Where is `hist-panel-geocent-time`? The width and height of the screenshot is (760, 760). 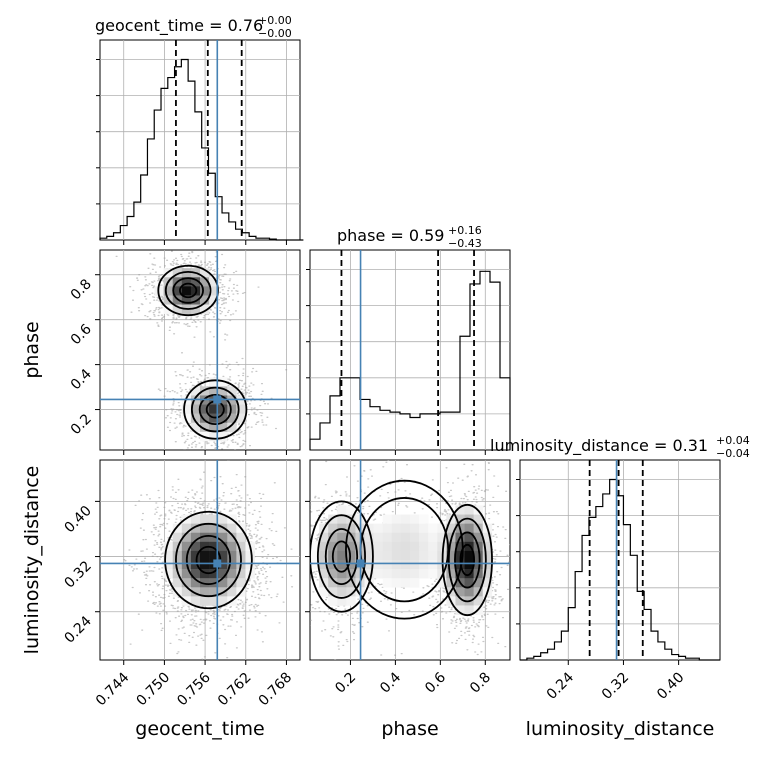 hist-panel-geocent-time is located at coordinates (200, 142).